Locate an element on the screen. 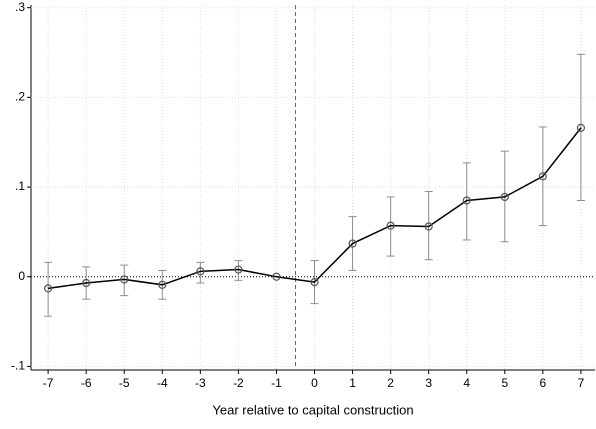 The image size is (596, 429). x-tick-label: 0 is located at coordinates (314, 383).